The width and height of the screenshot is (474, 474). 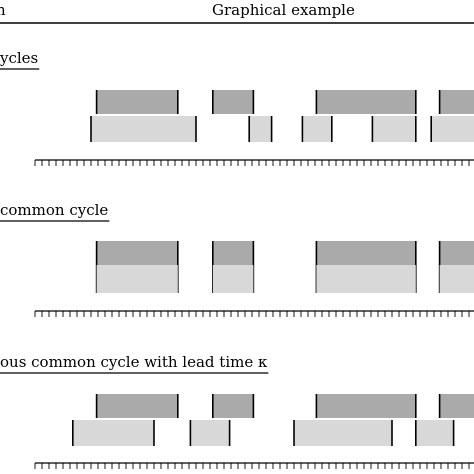 I want to click on section-3-label: ous common cycle with lead time κ, so click(x=134, y=362).